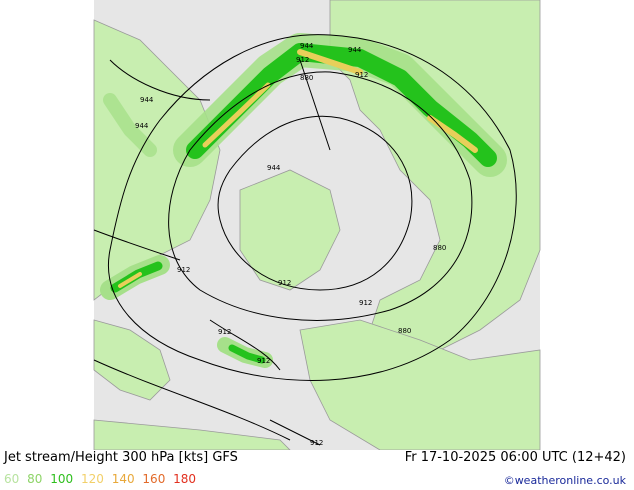  Describe the element at coordinates (92, 479) in the screenshot. I see `legend-120: 120` at that location.